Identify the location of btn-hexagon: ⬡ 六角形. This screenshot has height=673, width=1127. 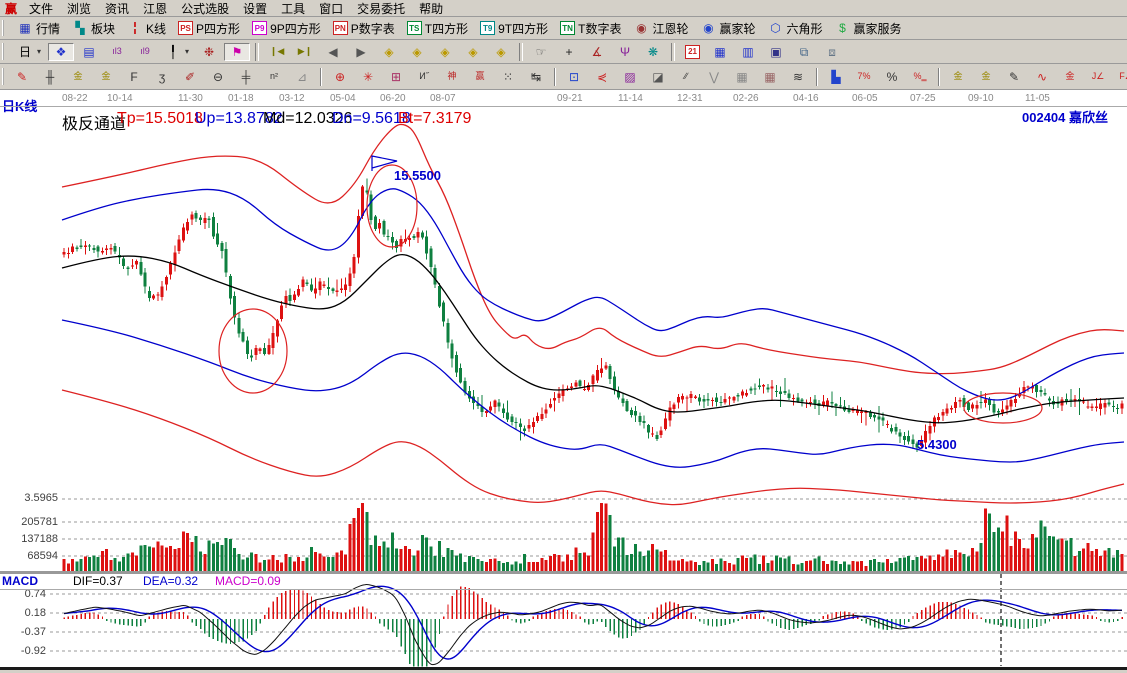
(795, 28).